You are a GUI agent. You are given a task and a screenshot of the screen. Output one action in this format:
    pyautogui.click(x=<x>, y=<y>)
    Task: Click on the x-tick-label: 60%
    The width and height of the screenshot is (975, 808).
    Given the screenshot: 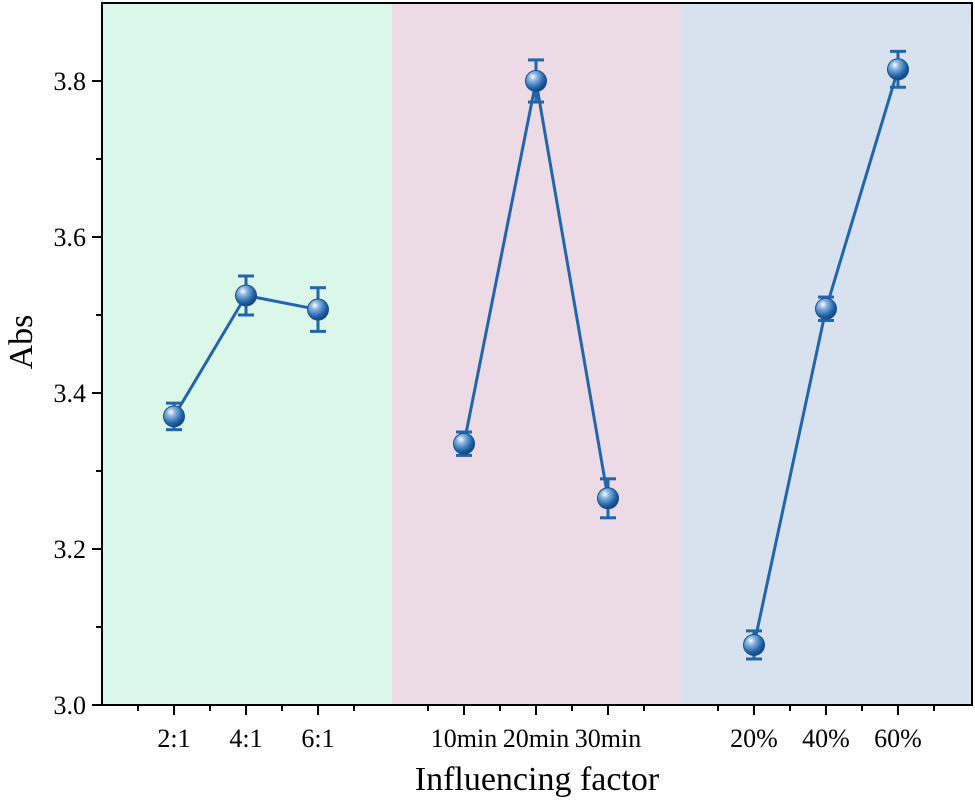 What is the action you would take?
    pyautogui.click(x=898, y=738)
    